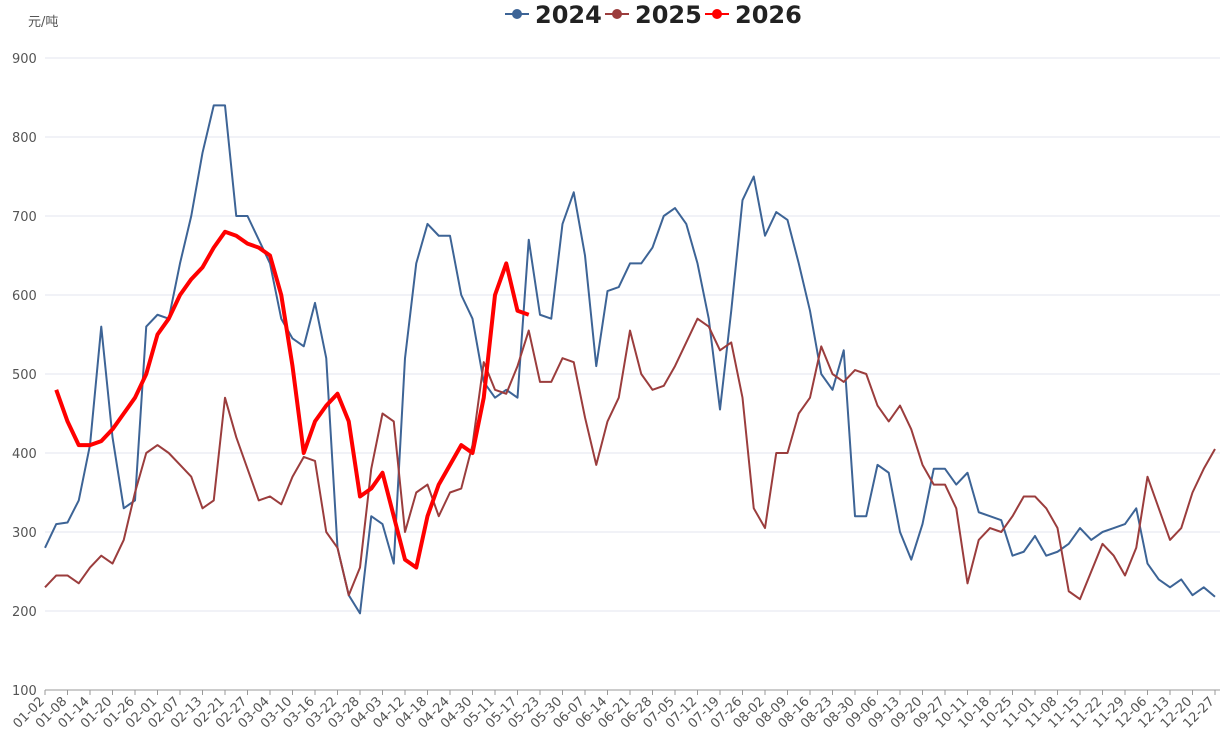 The height and width of the screenshot is (750, 1226). Describe the element at coordinates (24, 533) in the screenshot. I see `y-tick-label: 300` at that location.